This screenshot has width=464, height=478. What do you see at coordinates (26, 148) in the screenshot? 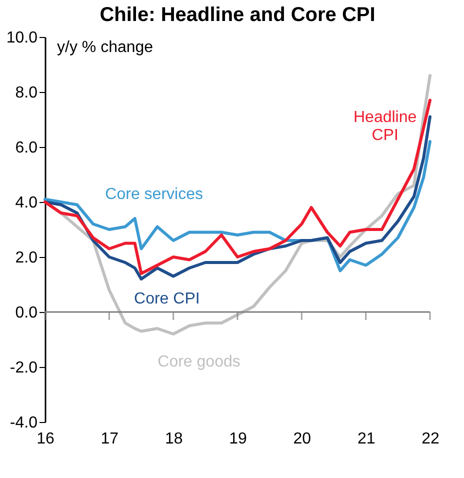
I see `y-tick-label: 6.0` at bounding box center [26, 148].